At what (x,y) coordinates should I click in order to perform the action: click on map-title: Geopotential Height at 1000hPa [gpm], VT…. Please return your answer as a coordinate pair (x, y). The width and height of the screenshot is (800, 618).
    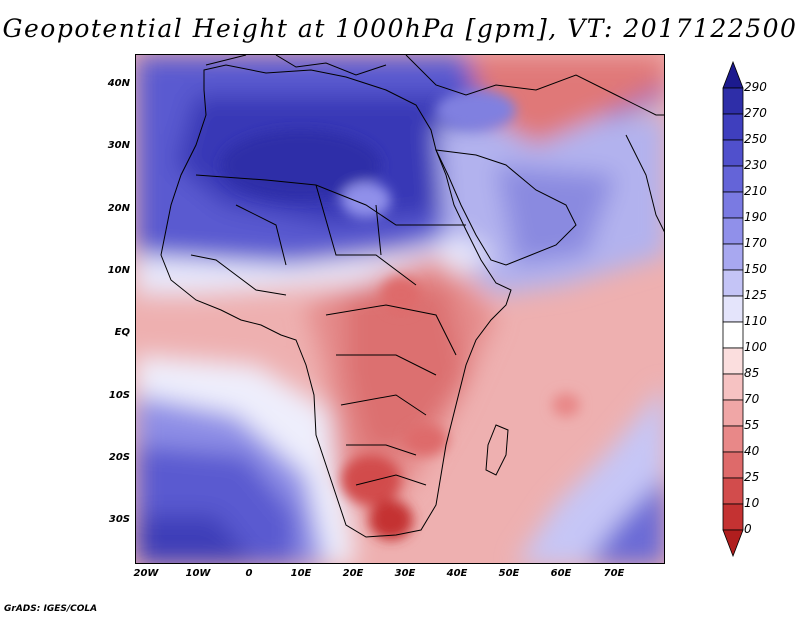
    Looking at the image, I should click on (400, 28).